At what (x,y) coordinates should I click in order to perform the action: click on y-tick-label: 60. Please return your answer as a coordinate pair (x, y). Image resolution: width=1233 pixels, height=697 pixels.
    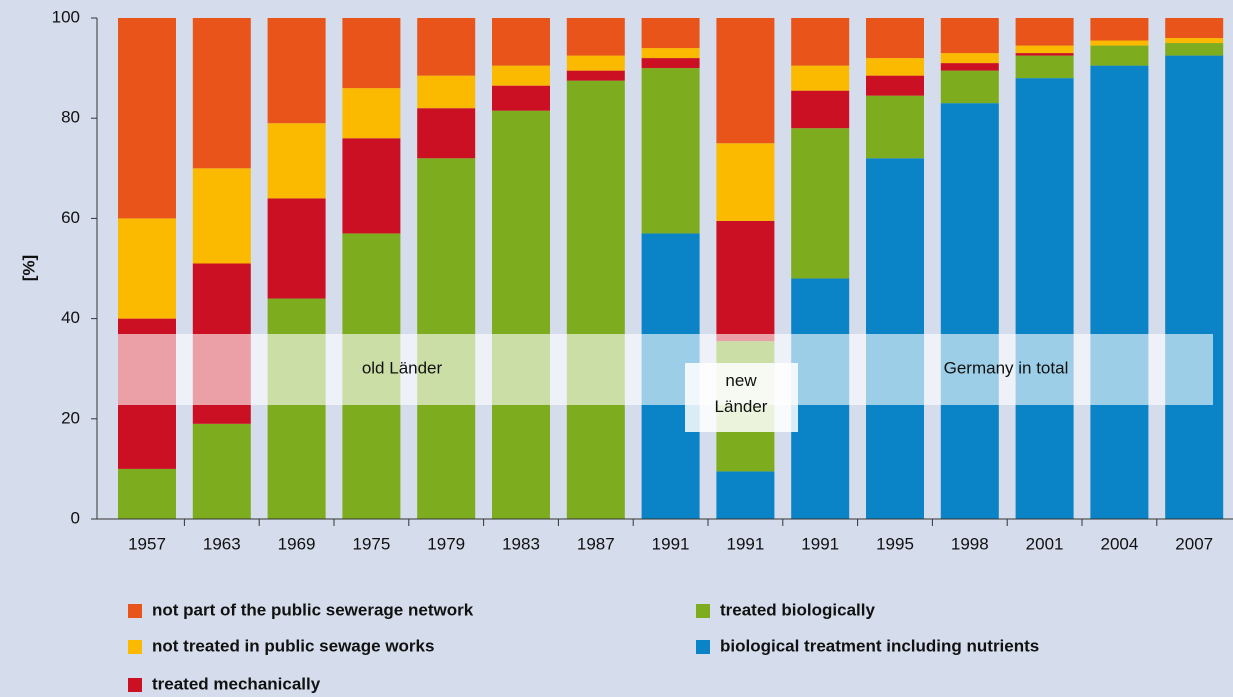
    Looking at the image, I should click on (70, 217).